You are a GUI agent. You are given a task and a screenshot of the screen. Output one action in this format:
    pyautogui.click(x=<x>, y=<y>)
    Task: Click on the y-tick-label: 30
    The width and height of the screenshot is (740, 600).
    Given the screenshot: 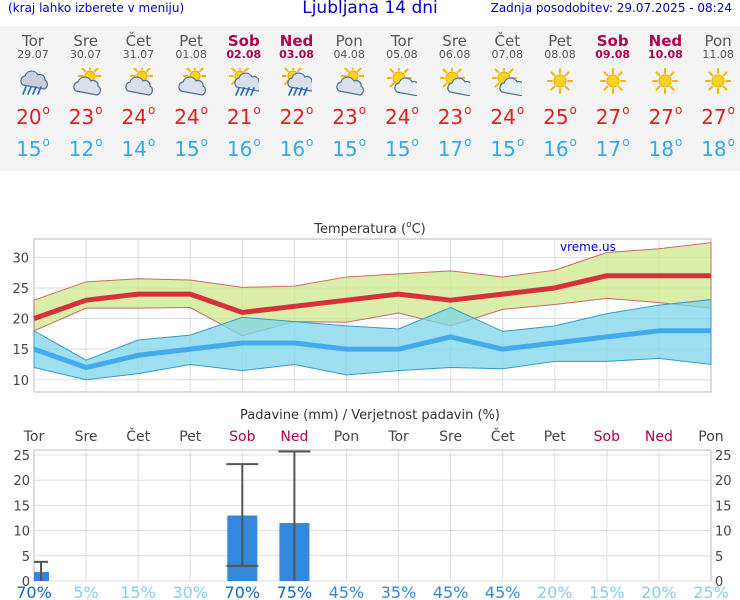 What is the action you would take?
    pyautogui.click(x=20, y=258)
    